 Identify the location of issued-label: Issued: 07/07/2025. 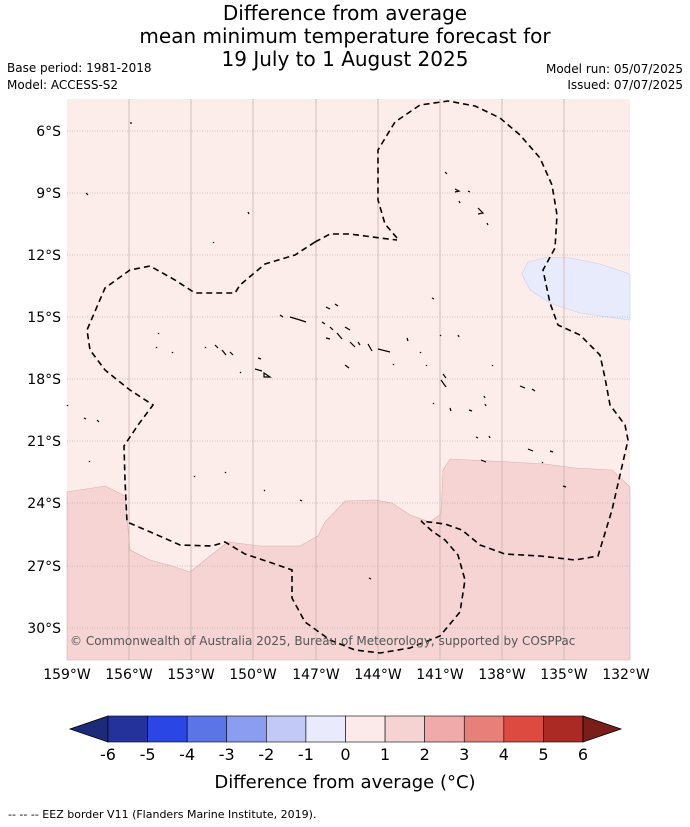
(625, 85).